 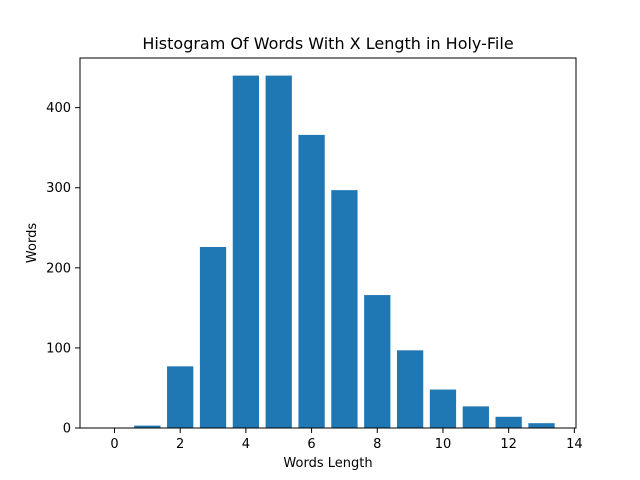 What do you see at coordinates (58, 268) in the screenshot?
I see `y-tick-label: 200` at bounding box center [58, 268].